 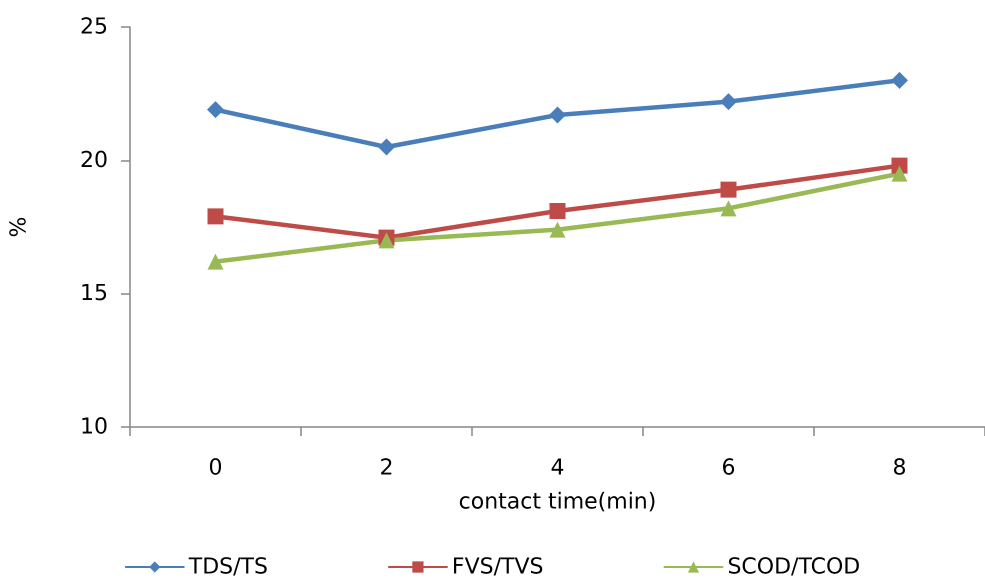 I want to click on y-tick-label: 10, so click(x=94, y=427).